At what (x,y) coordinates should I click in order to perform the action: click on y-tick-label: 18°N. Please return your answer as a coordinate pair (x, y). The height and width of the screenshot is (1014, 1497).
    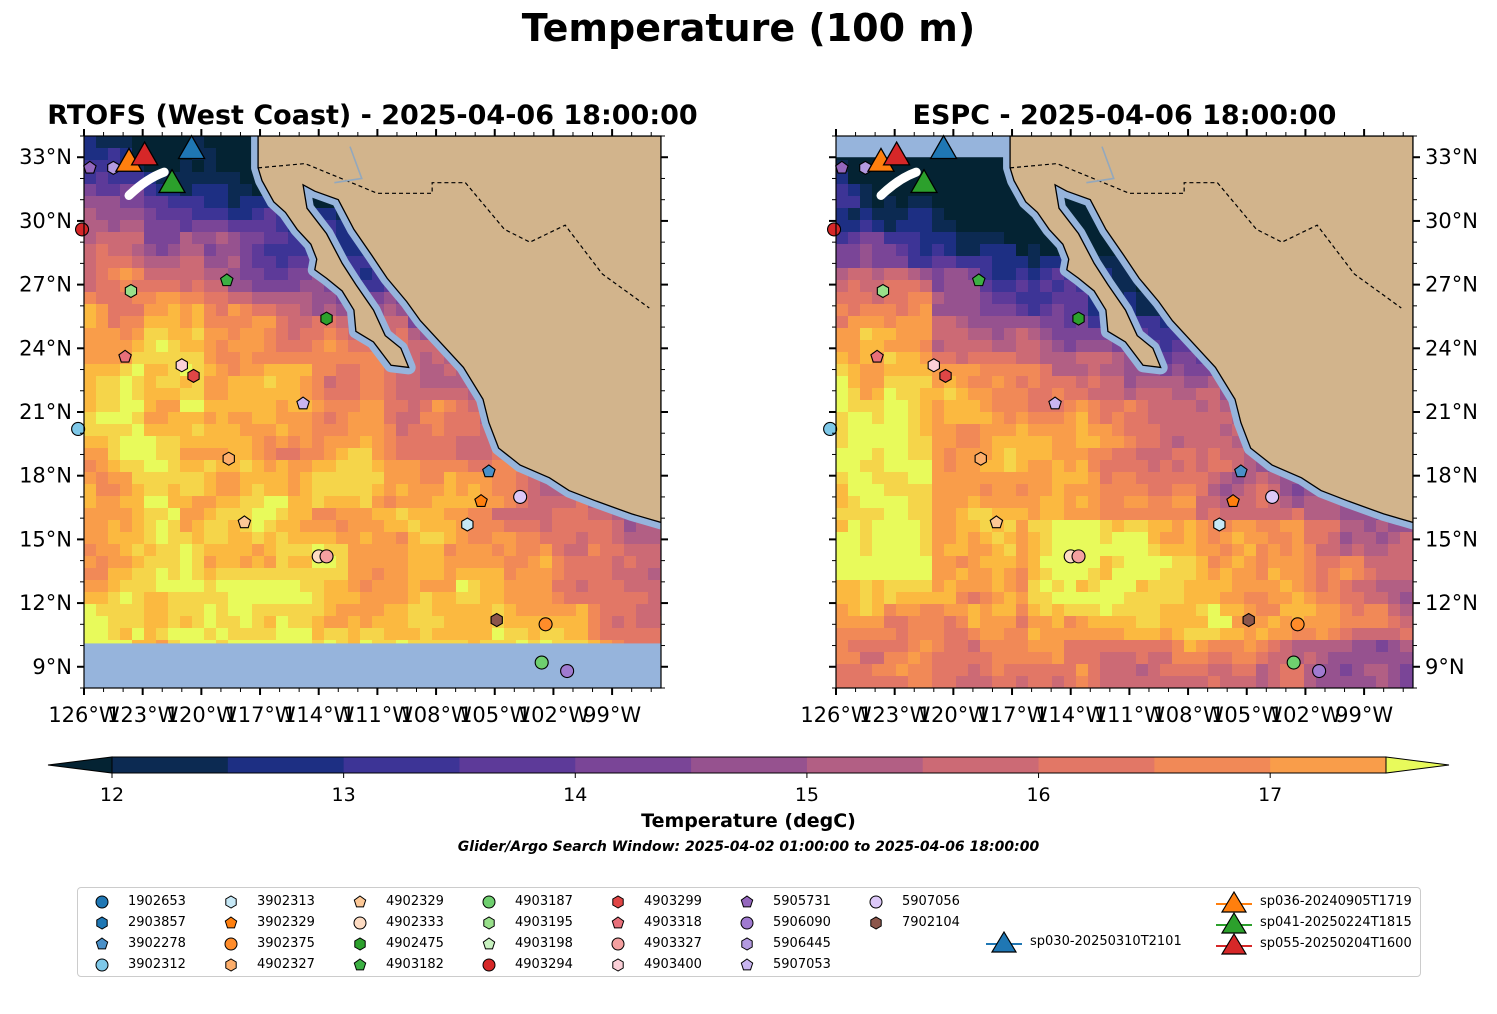
    Looking at the image, I should click on (45, 476).